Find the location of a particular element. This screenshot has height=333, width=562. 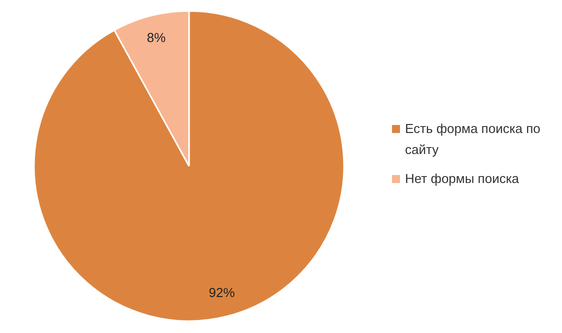

legend-label: Есть форма поиска по сайту is located at coordinates (472, 139).